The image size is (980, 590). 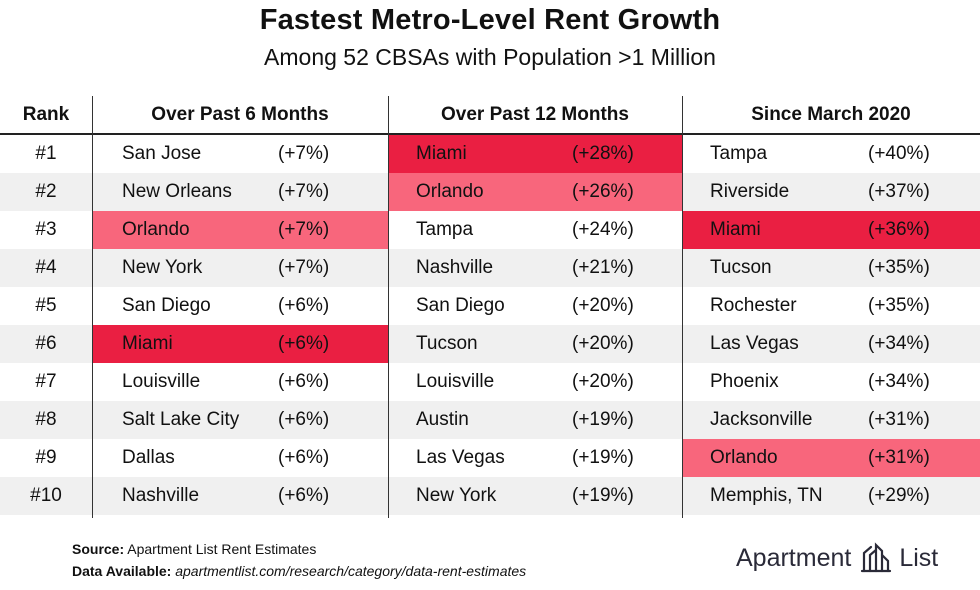 What do you see at coordinates (177, 191) in the screenshot?
I see `metro-name: New Orleans` at bounding box center [177, 191].